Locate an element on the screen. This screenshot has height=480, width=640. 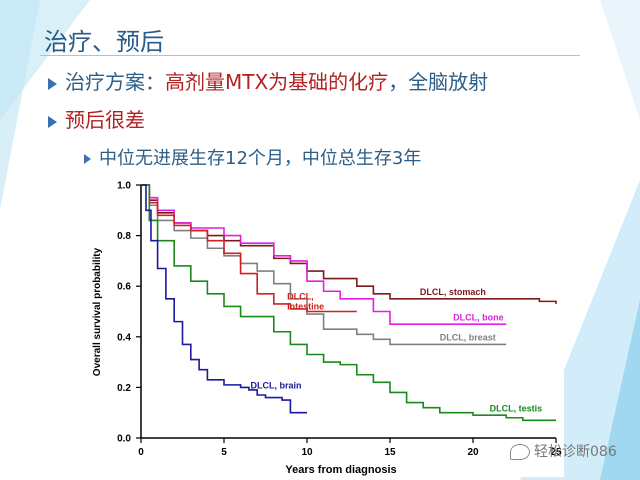
x-tick-label: 0 is located at coordinates (141, 452).